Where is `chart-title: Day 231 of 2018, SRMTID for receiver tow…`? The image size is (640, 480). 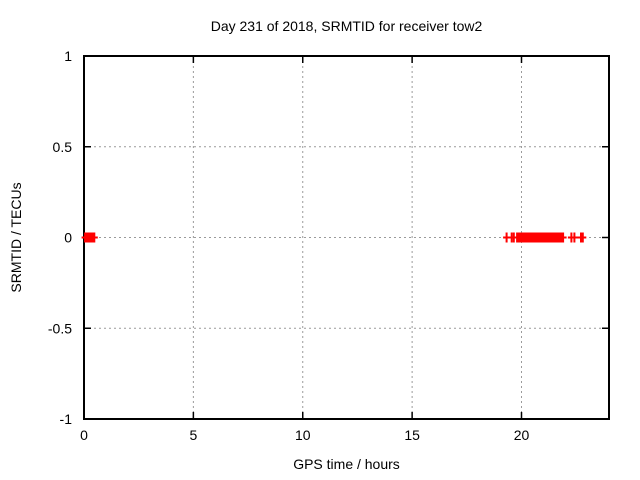 chart-title: Day 231 of 2018, SRMTID for receiver tow… is located at coordinates (347, 26).